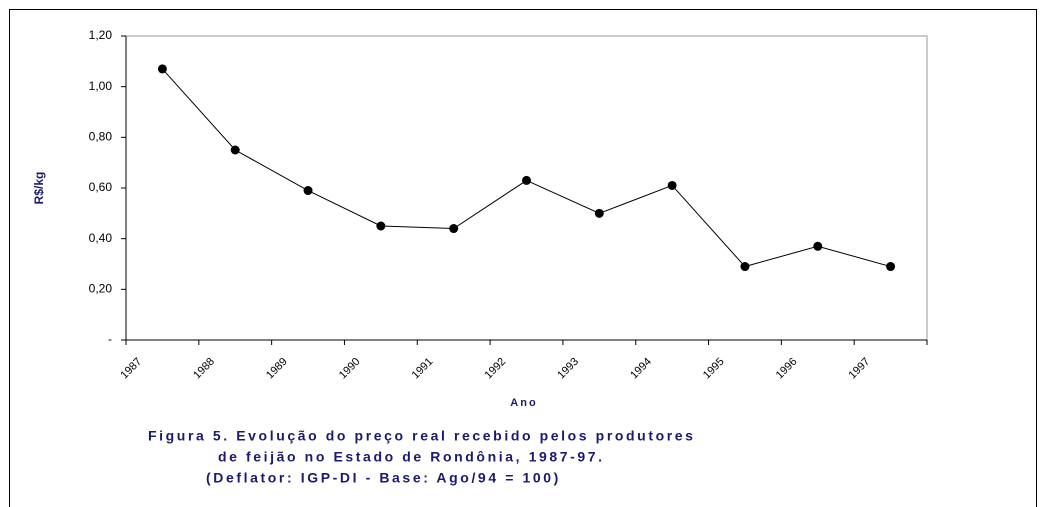 This screenshot has height=507, width=1046. What do you see at coordinates (350, 369) in the screenshot?
I see `x-tick-label: 1990` at bounding box center [350, 369].